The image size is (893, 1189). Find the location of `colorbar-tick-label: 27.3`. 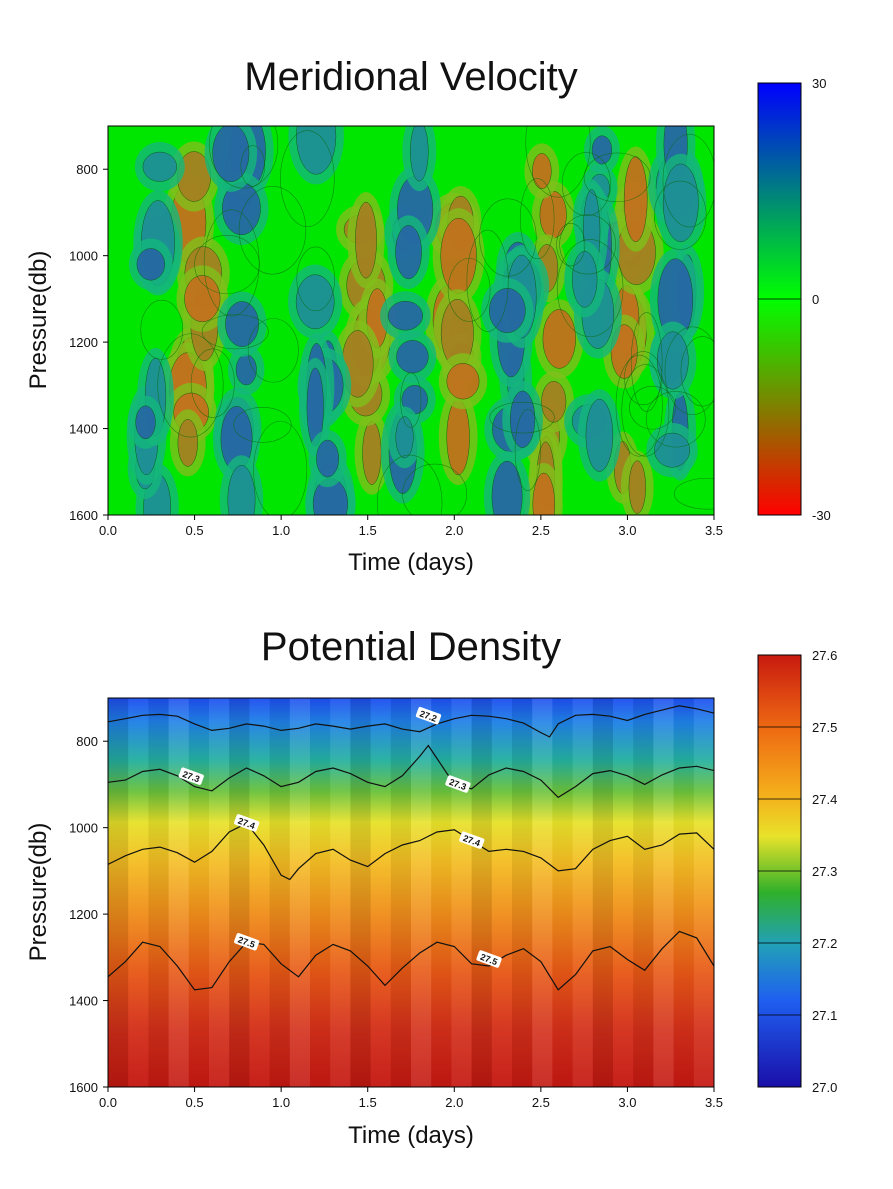

colorbar-tick-label: 27.3 is located at coordinates (824, 871).